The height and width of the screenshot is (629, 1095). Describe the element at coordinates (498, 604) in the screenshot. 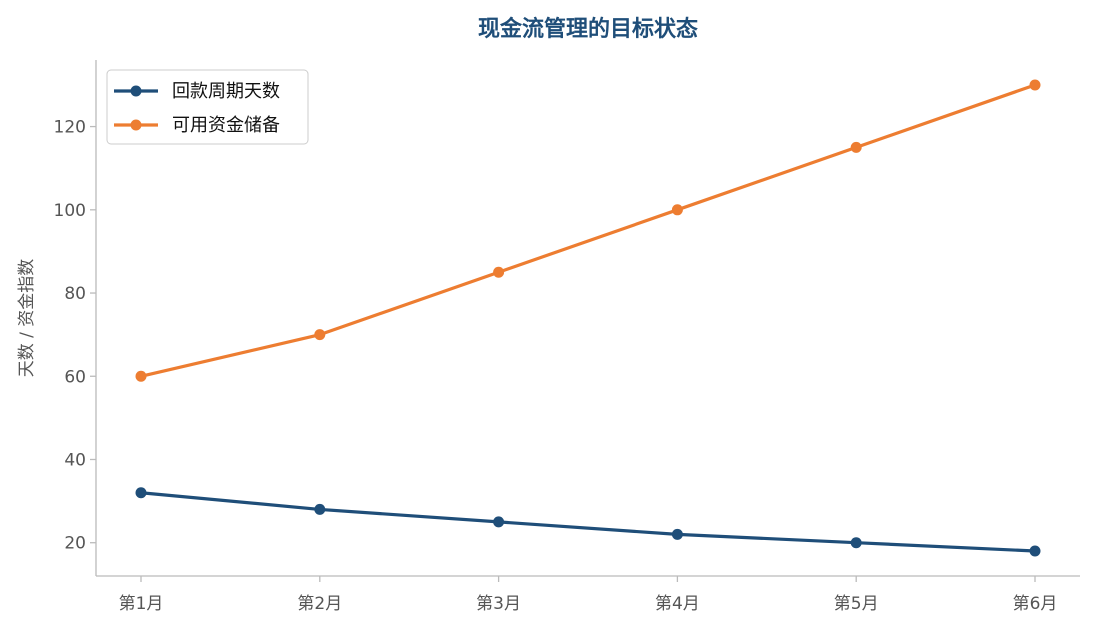

I see `x-tick-label: 第3月` at that location.